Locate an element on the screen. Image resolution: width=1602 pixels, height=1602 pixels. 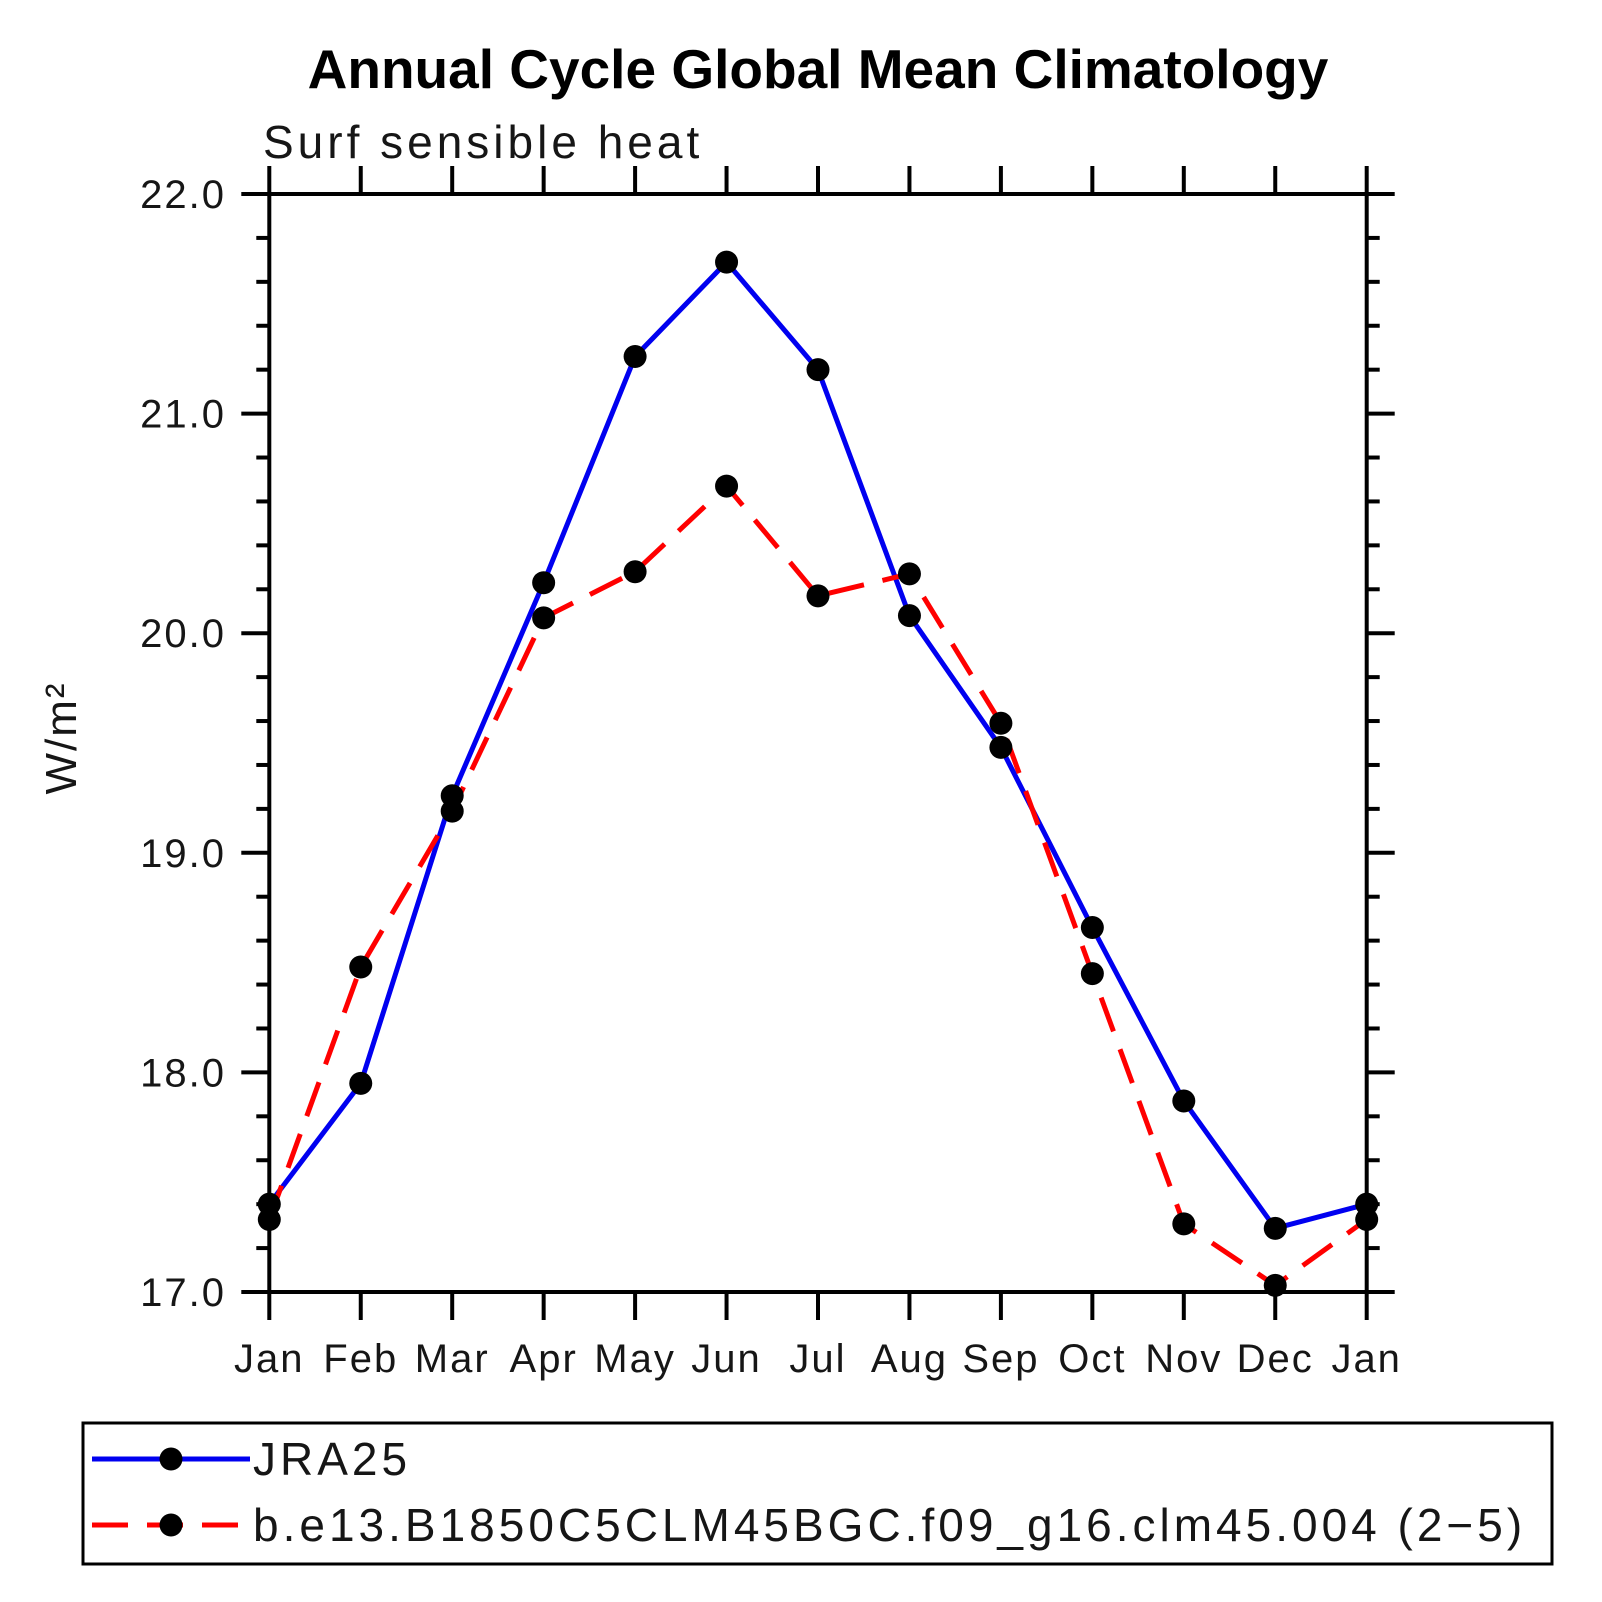
data-point-series1-Nov is located at coordinates (1184, 1224).